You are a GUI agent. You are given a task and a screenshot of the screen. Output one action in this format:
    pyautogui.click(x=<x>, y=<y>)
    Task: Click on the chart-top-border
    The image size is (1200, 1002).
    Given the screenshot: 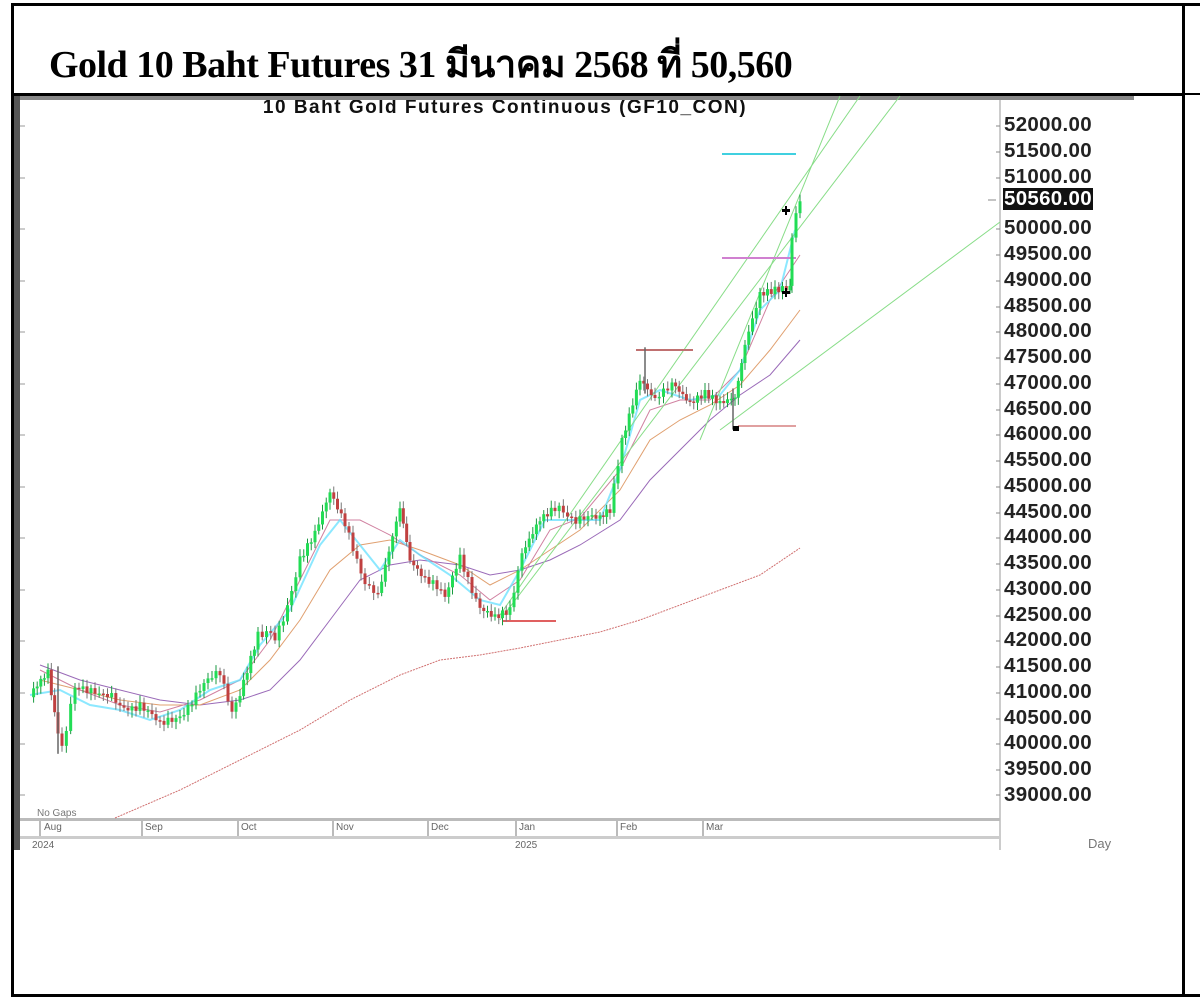 What is the action you would take?
    pyautogui.click(x=574, y=98)
    